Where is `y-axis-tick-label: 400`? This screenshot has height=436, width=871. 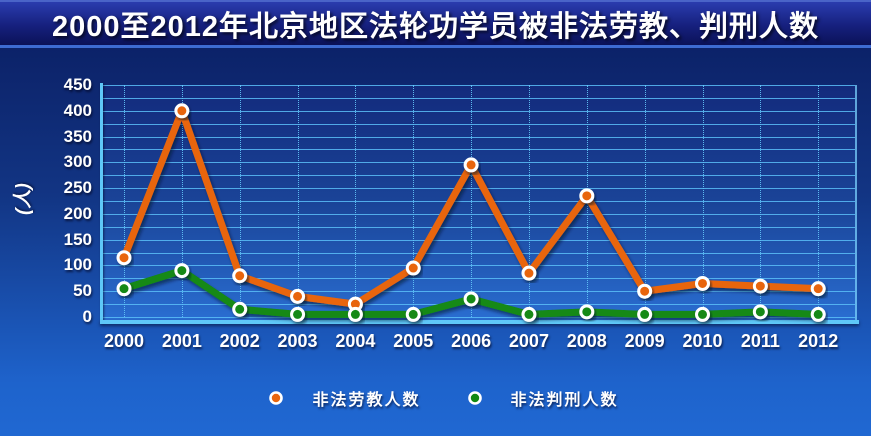 y-axis-tick-label: 400 is located at coordinates (77, 110).